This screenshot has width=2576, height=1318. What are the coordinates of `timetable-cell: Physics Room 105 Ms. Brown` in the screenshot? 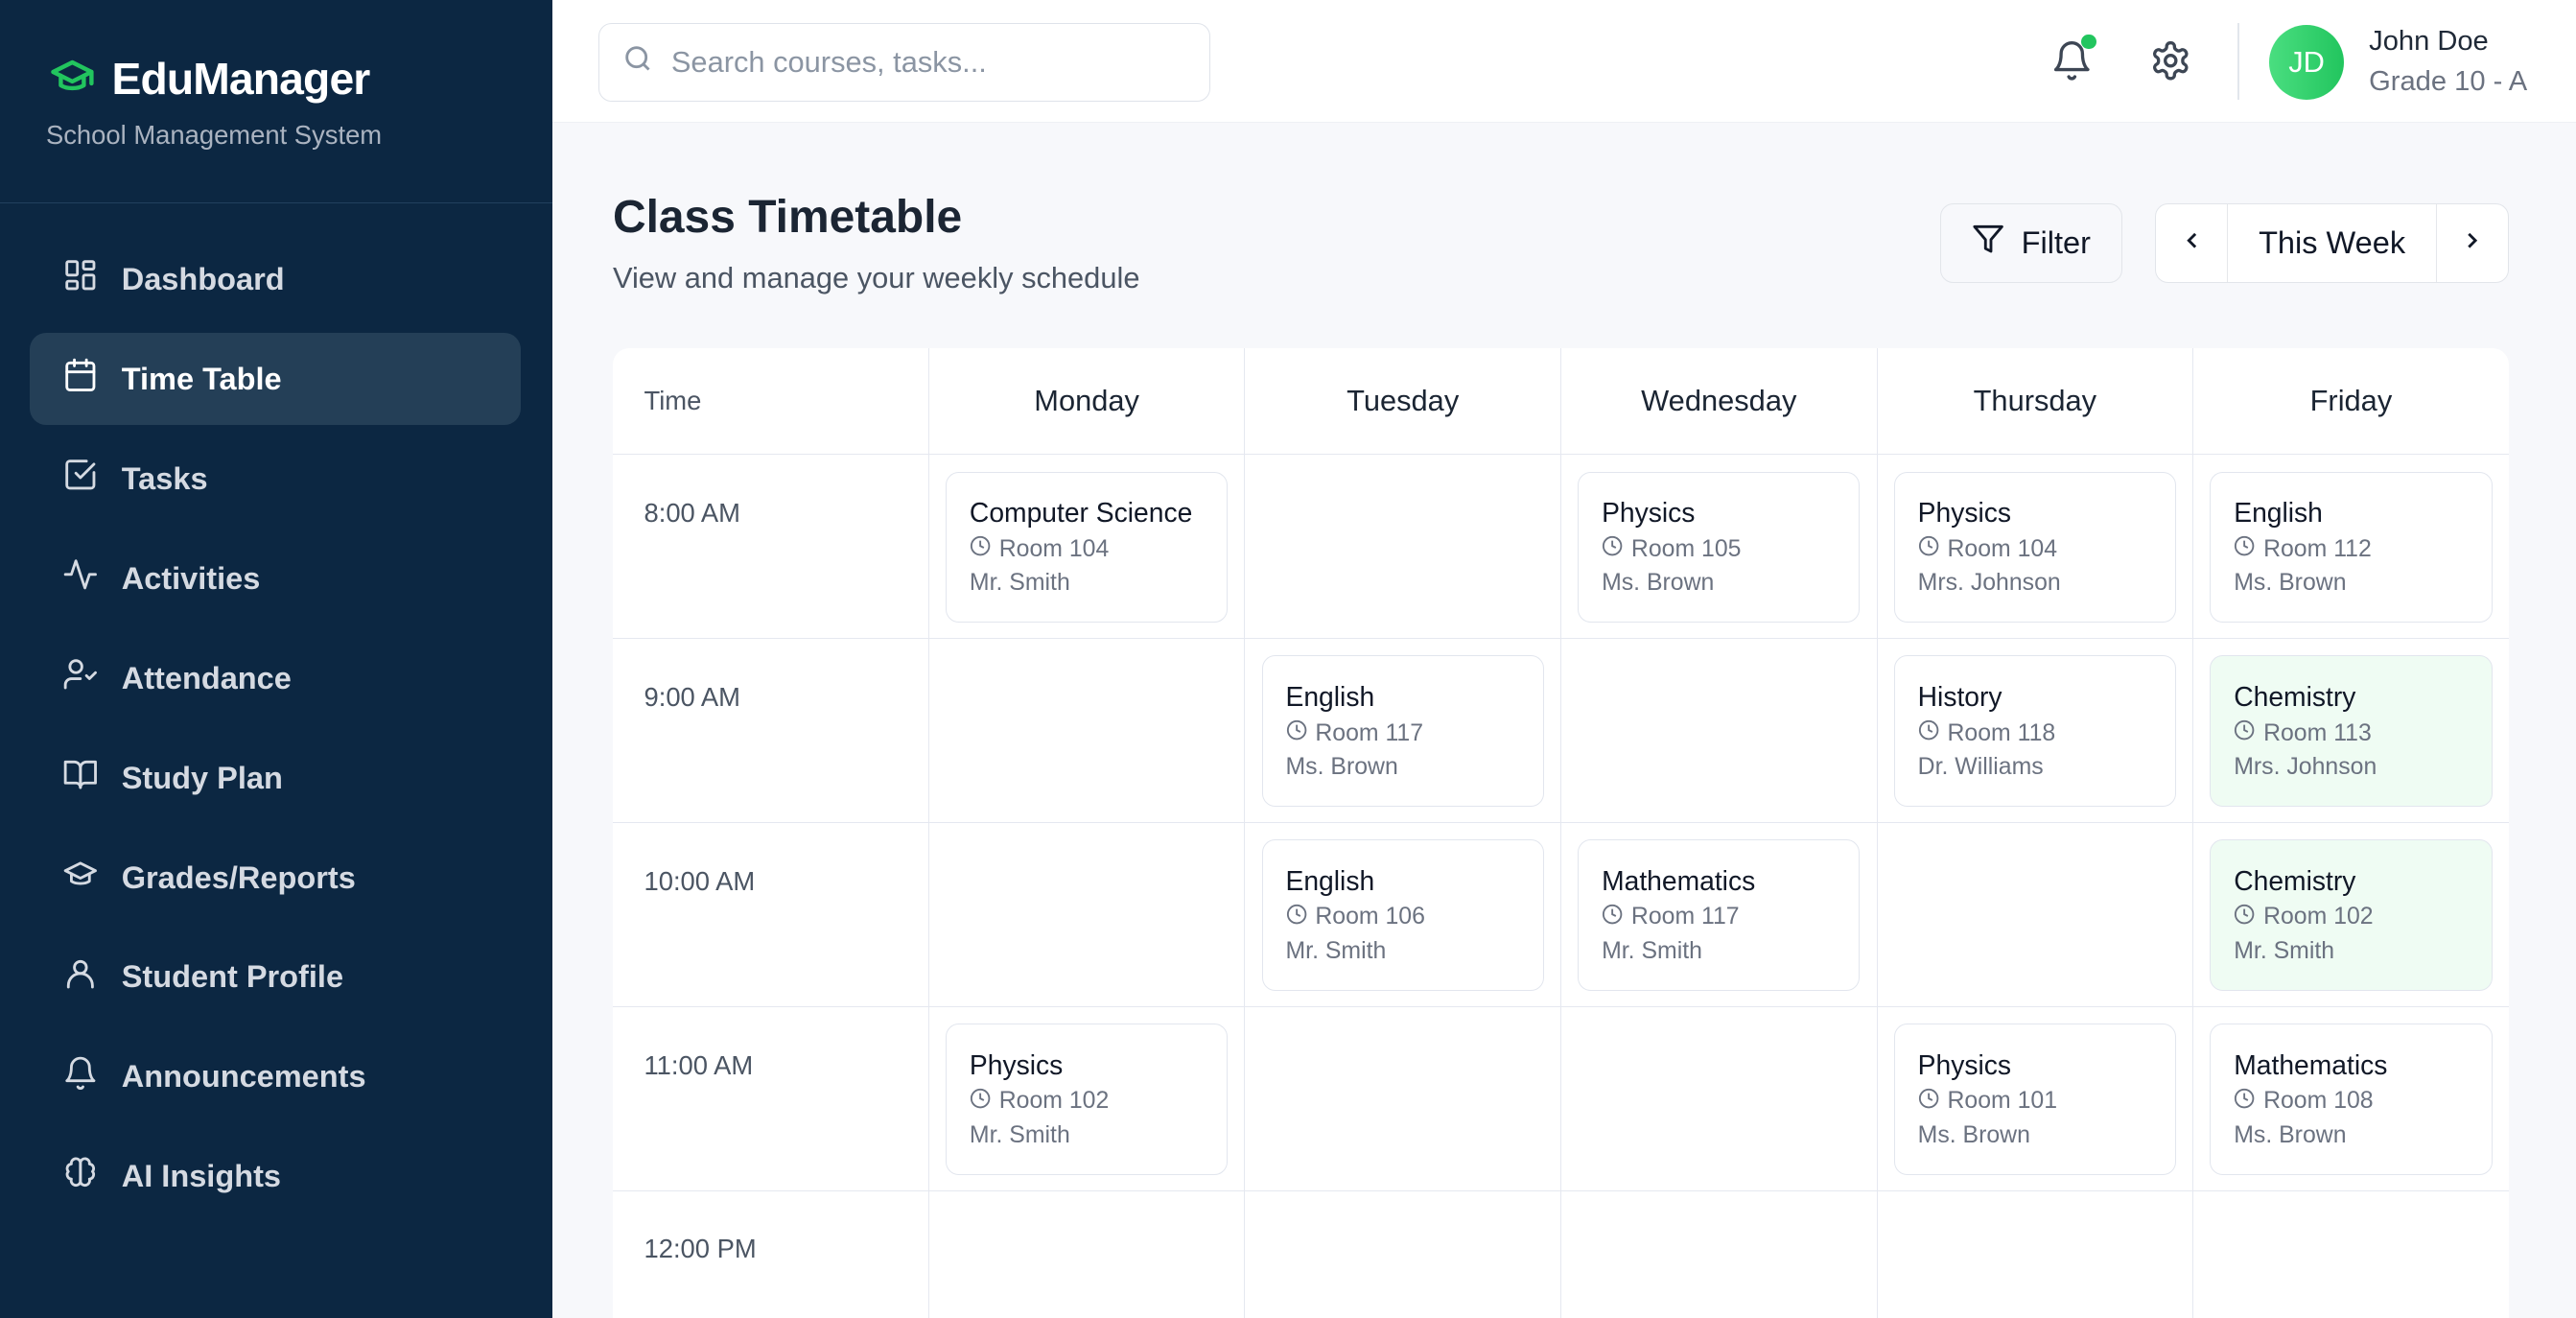 It's located at (1718, 547).